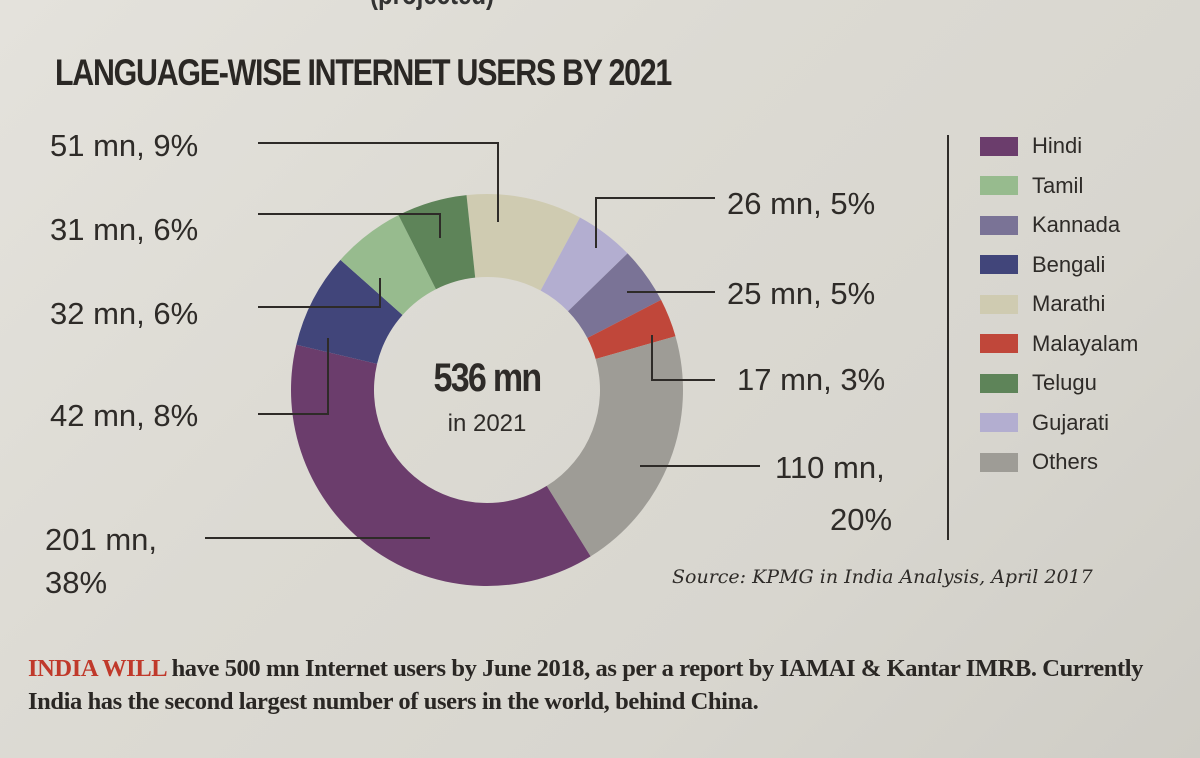  I want to click on leader-line-gujarati, so click(655, 222).